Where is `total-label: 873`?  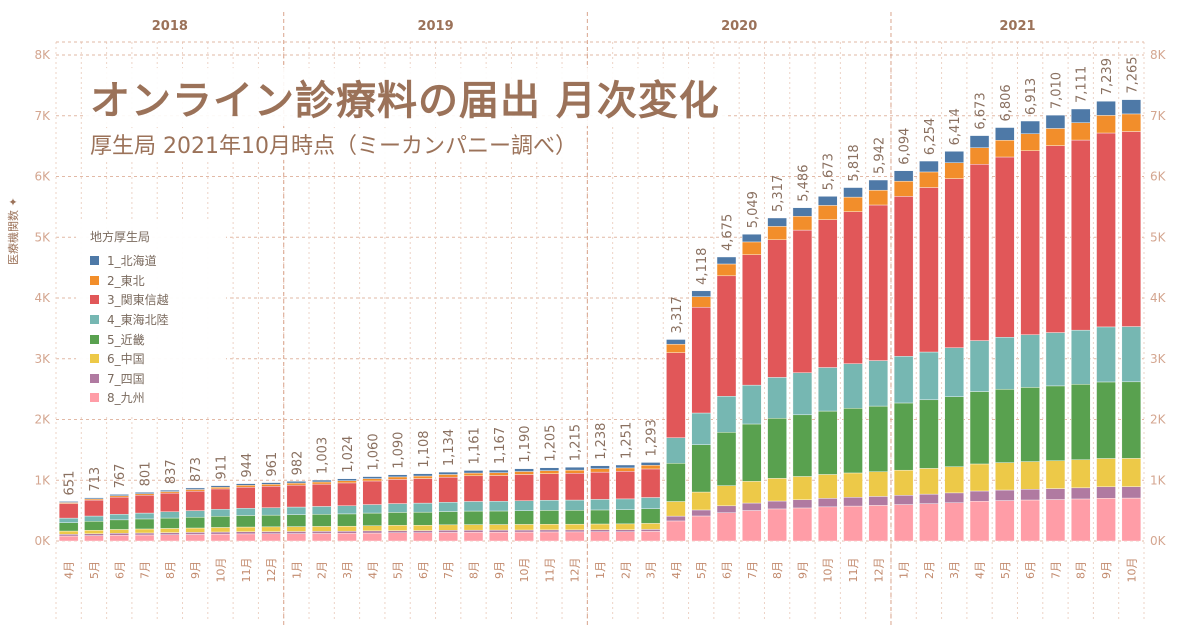 total-label: 873 is located at coordinates (196, 469).